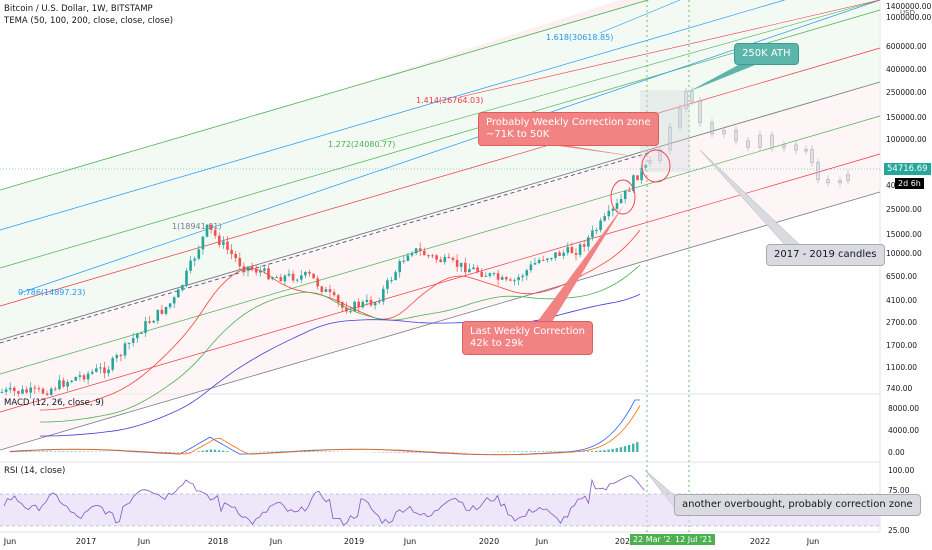 The image size is (932, 550). Describe the element at coordinates (896, 452) in the screenshot. I see `macd-tick-label: 0.00` at that location.